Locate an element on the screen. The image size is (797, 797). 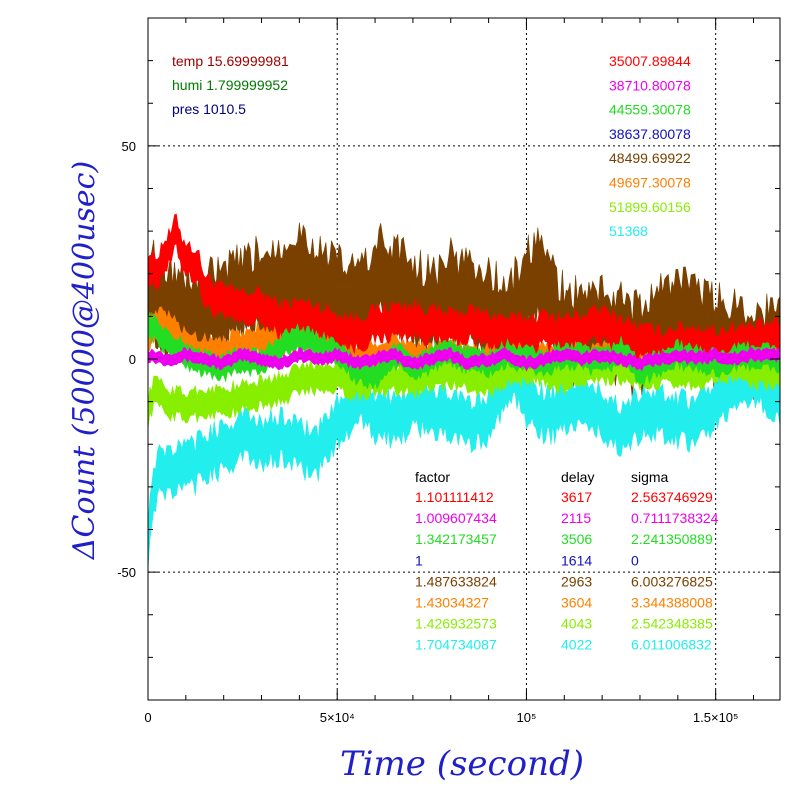
x-axis-label: Time (second) is located at coordinates (462, 764).